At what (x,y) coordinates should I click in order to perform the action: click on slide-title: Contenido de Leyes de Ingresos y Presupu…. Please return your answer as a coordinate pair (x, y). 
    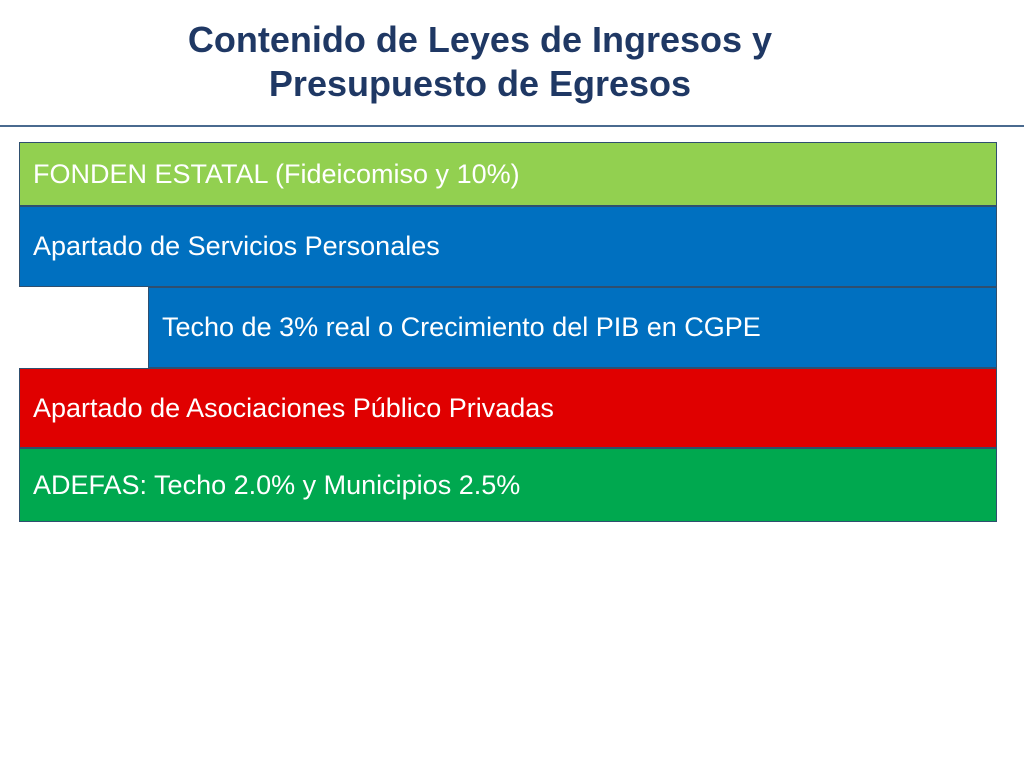
    Looking at the image, I should click on (480, 62).